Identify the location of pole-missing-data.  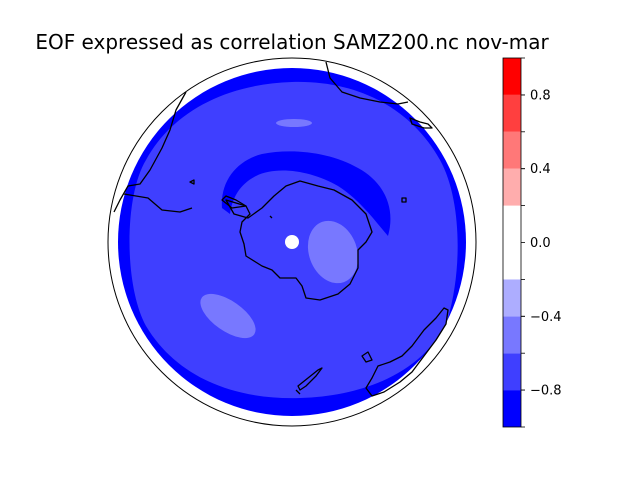
(292, 242).